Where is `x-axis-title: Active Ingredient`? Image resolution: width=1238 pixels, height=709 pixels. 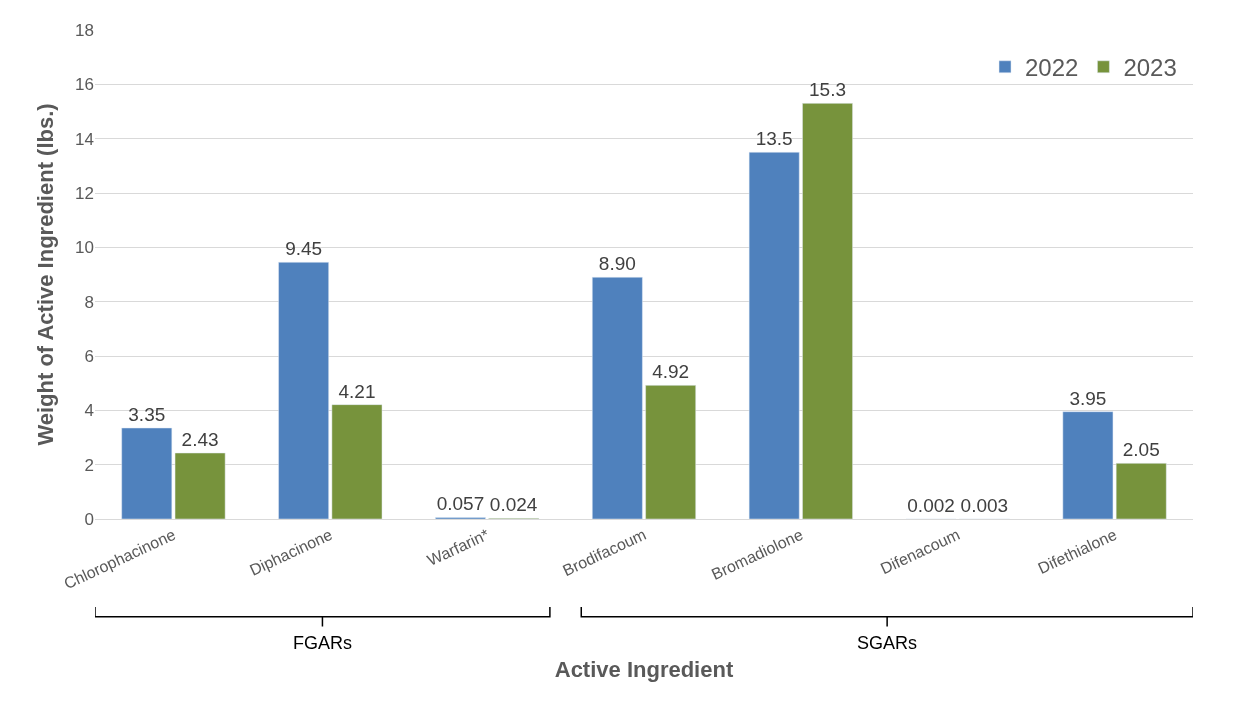 x-axis-title: Active Ingredient is located at coordinates (644, 670).